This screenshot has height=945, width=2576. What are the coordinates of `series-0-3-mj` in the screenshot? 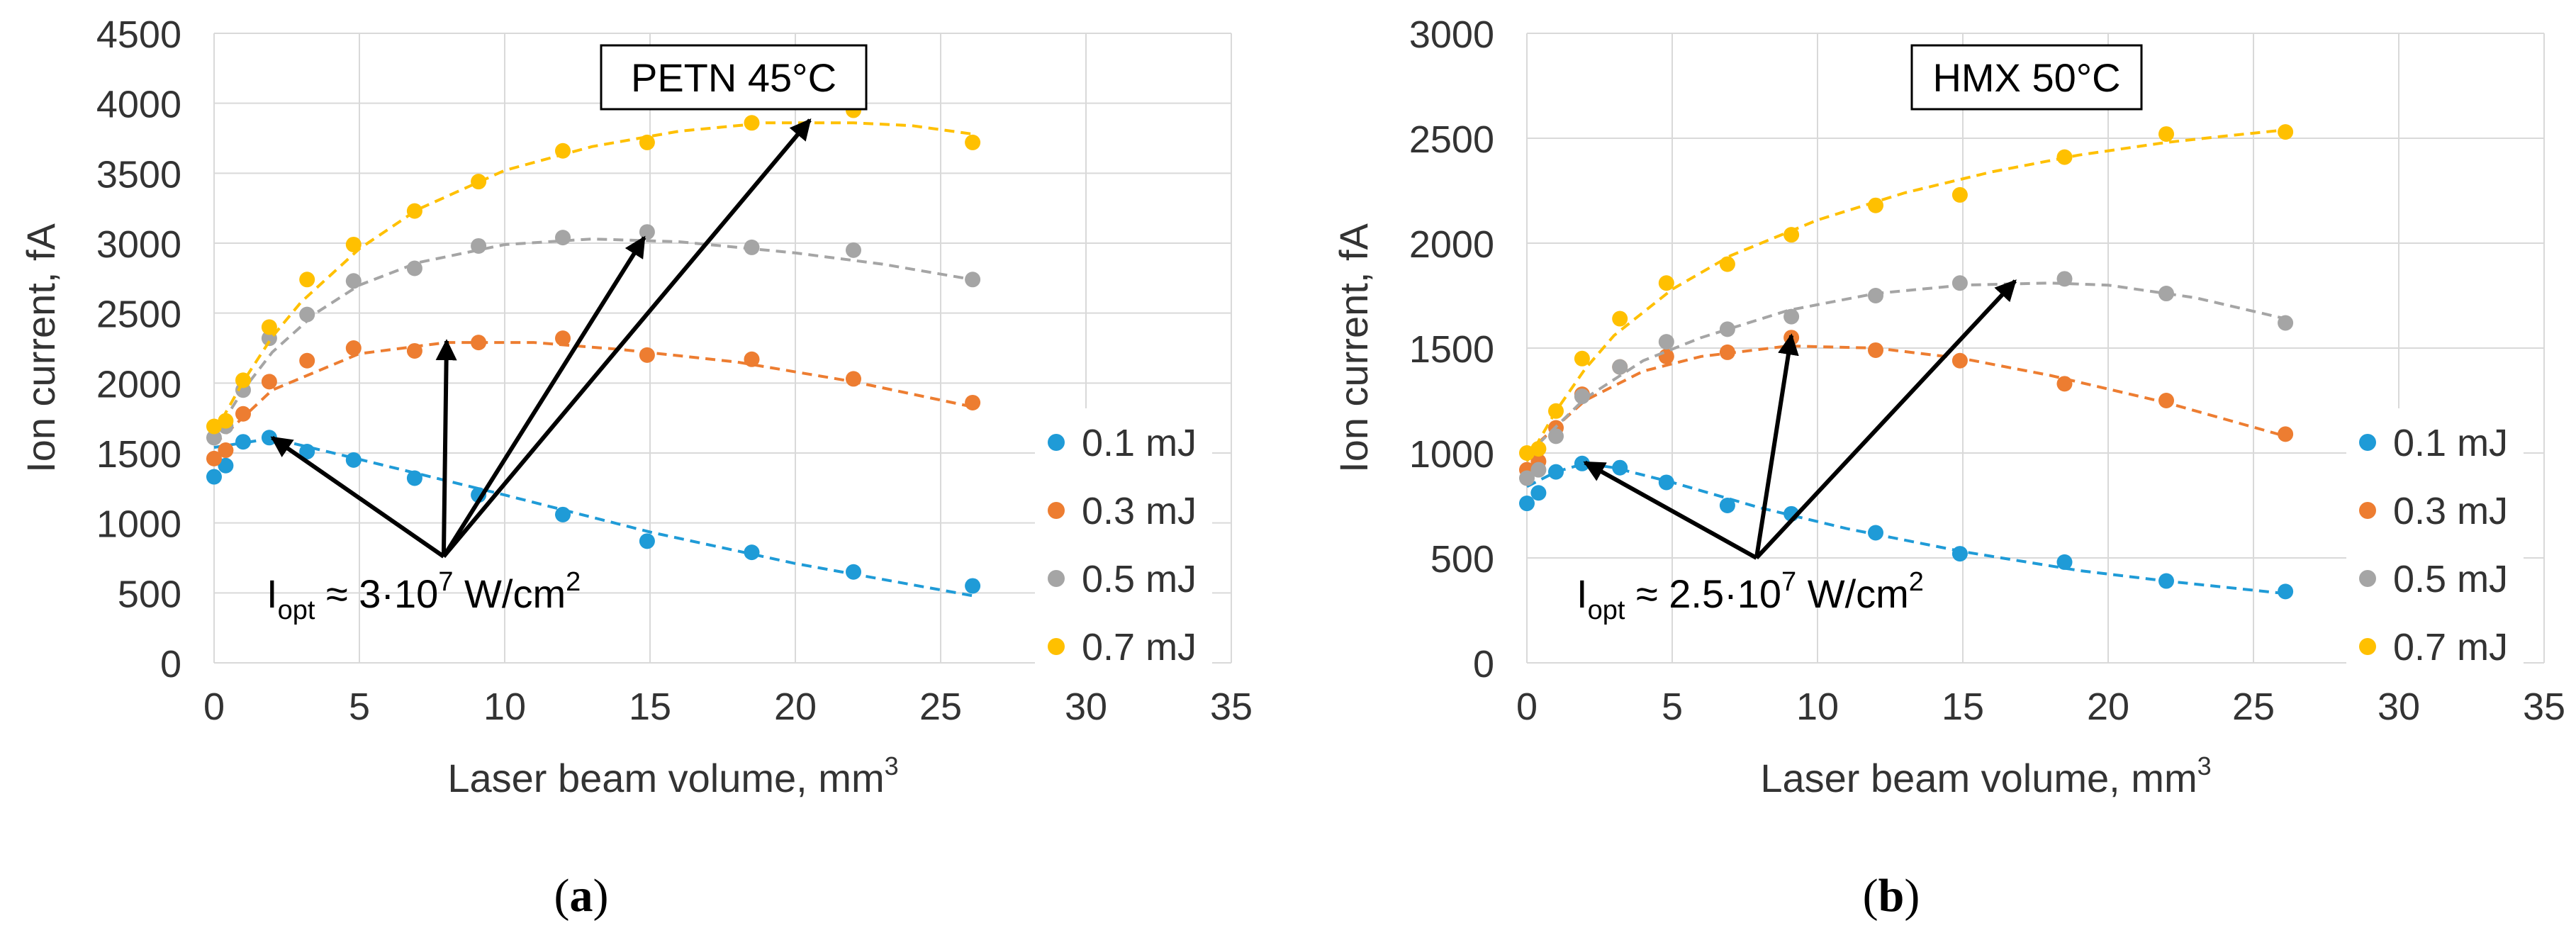 It's located at (1906, 404).